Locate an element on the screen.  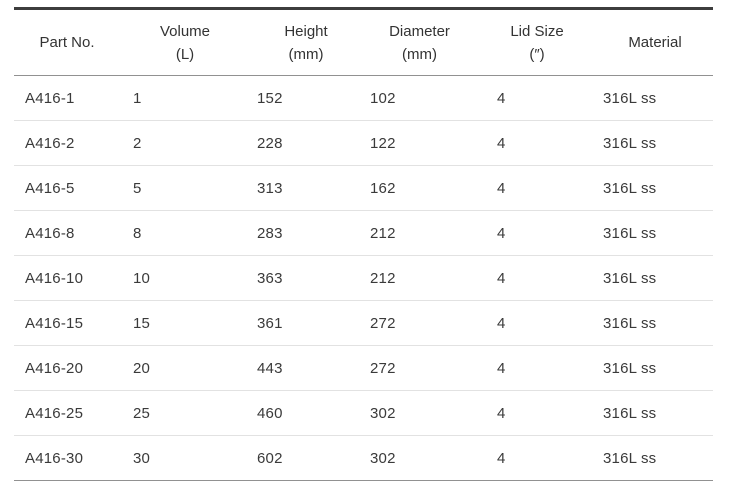
column-header-part-no: Part No. is located at coordinates (67, 42).